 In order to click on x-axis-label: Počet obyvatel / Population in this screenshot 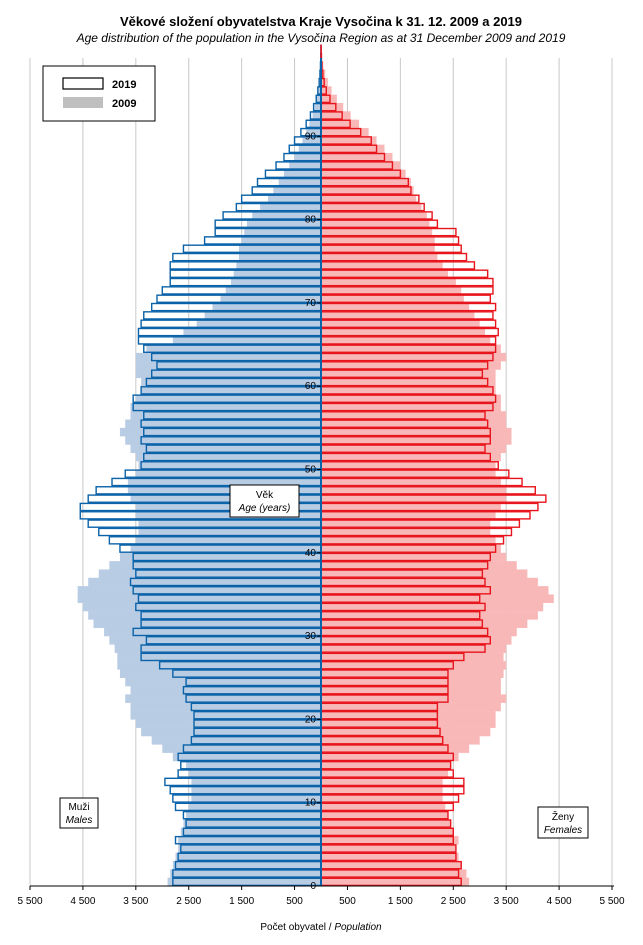, I will do `click(321, 927)`.